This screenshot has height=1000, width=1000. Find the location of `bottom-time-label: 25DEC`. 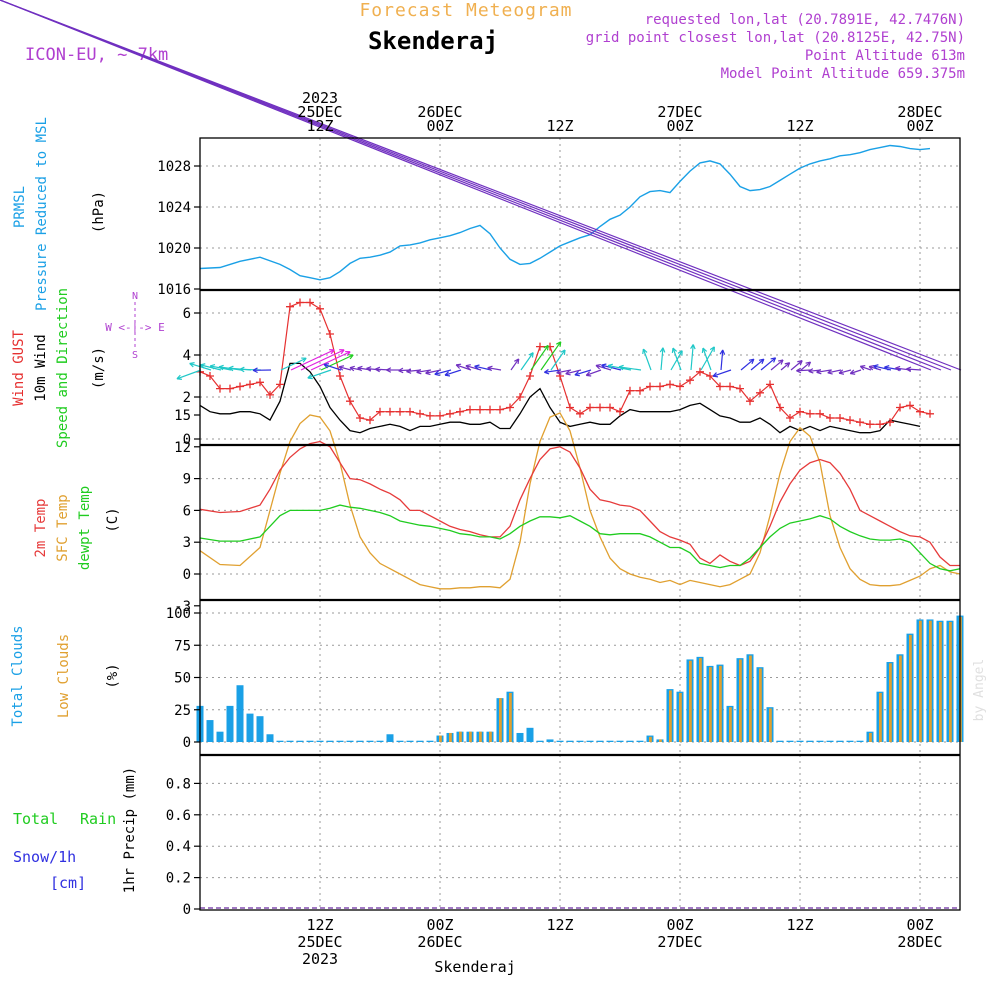

bottom-time-label: 25DEC is located at coordinates (319, 942).